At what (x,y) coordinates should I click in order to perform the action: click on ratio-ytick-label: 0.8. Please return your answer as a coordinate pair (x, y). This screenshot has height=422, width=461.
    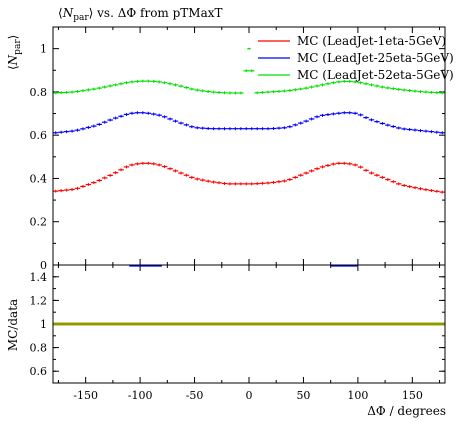
    Looking at the image, I should click on (39, 348).